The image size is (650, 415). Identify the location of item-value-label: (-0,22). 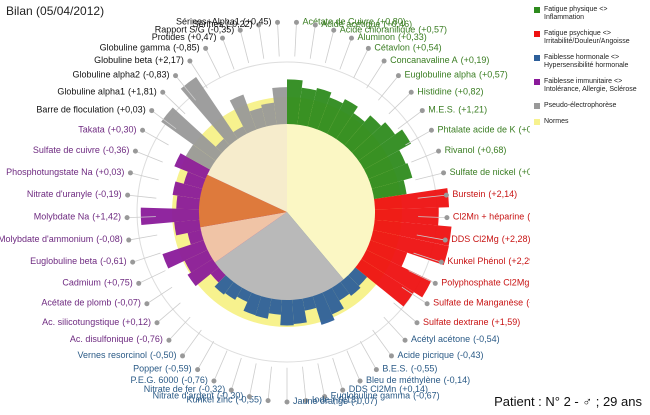
(239, 24).